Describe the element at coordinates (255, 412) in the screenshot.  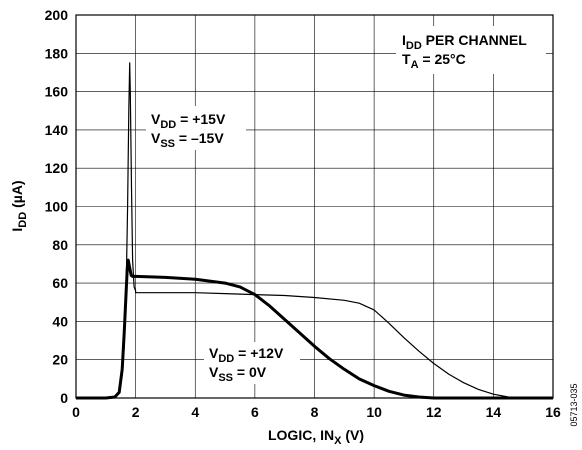
I see `x-tick-label: 6` at that location.